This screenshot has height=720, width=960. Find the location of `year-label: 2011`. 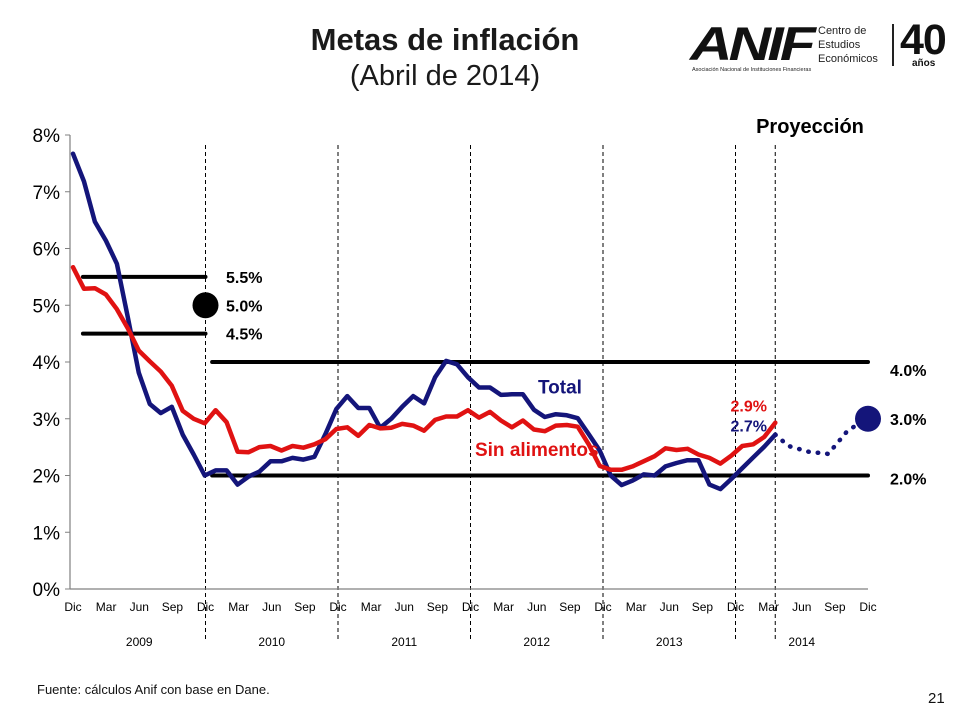

year-label: 2011 is located at coordinates (404, 642).